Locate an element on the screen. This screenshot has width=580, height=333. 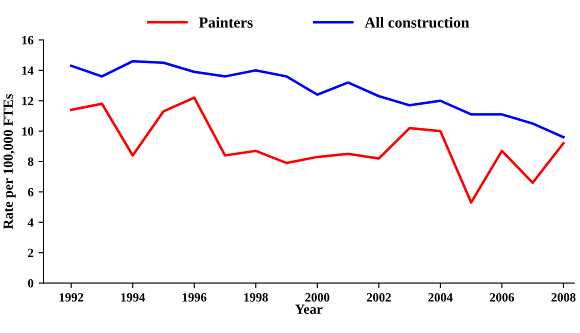
y-tick-label: 4 is located at coordinates (31, 222).